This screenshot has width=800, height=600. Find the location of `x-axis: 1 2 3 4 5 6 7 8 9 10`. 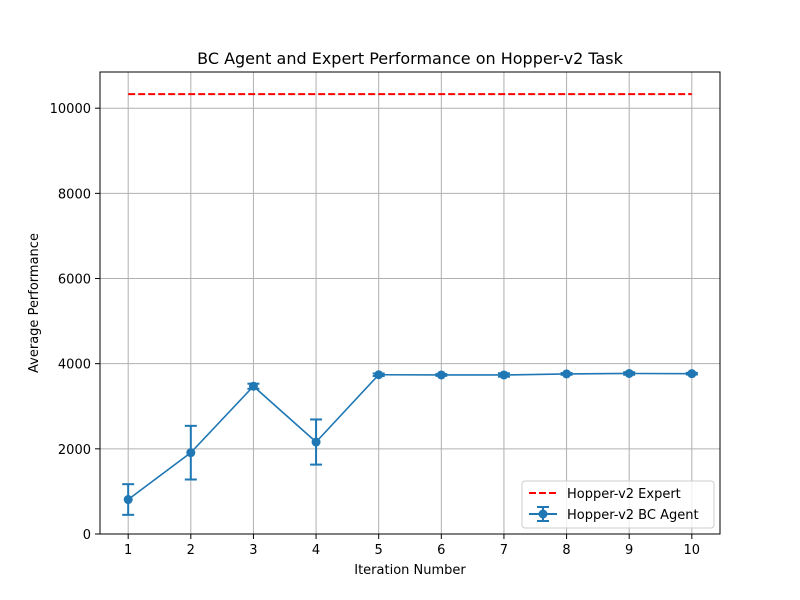

x-axis: 1 2 3 4 5 6 7 8 9 10 is located at coordinates (412, 546).